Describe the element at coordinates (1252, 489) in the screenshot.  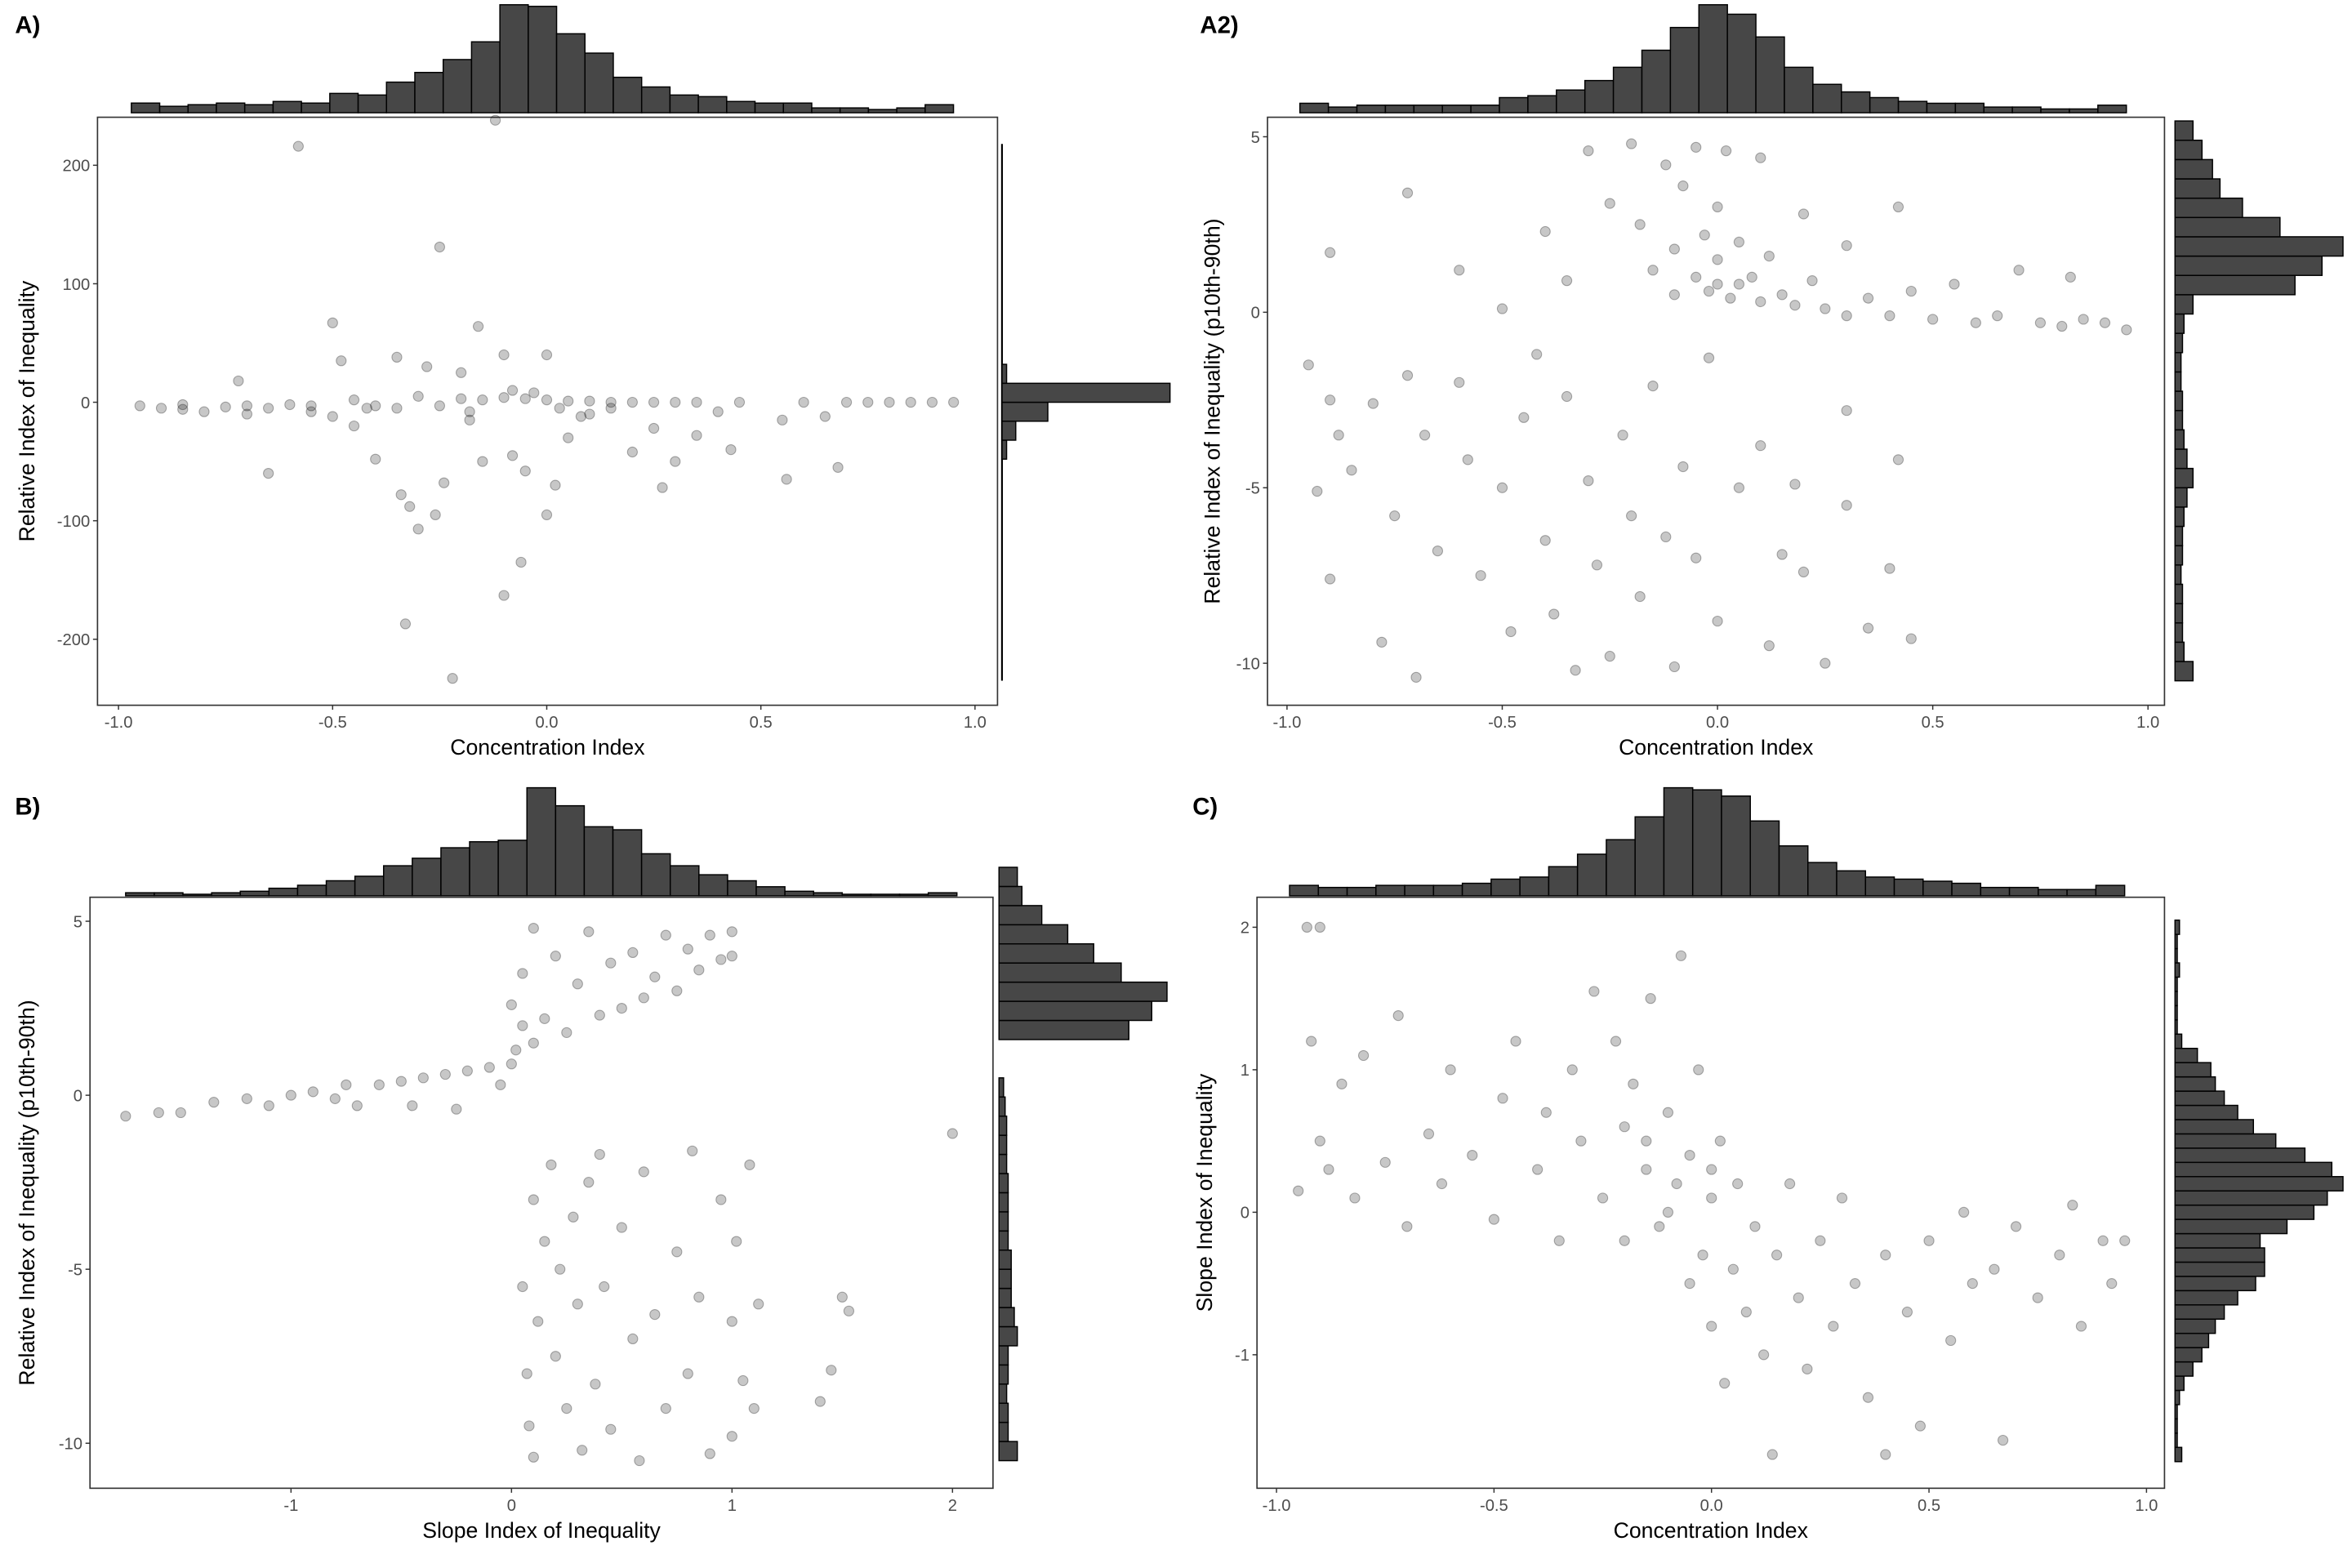
I see `y-tick-label: -5` at that location.